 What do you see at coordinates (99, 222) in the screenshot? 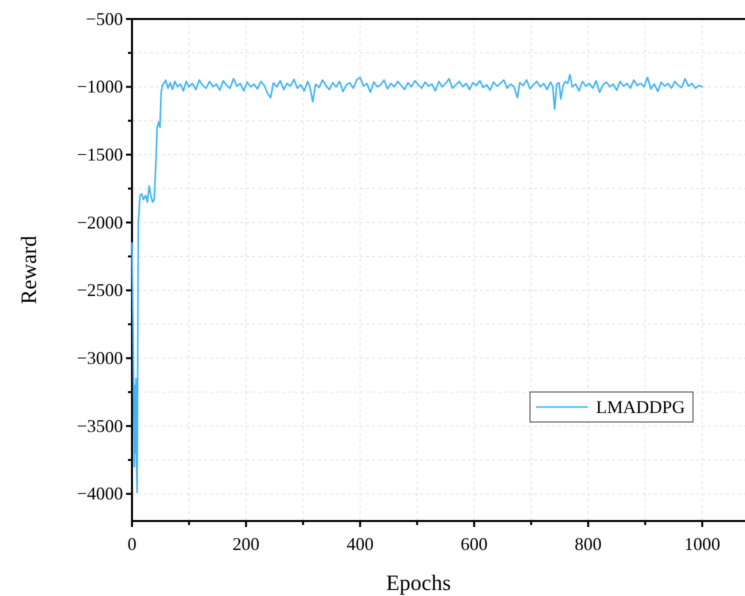
I see `y-tick-label: −2000` at bounding box center [99, 222].